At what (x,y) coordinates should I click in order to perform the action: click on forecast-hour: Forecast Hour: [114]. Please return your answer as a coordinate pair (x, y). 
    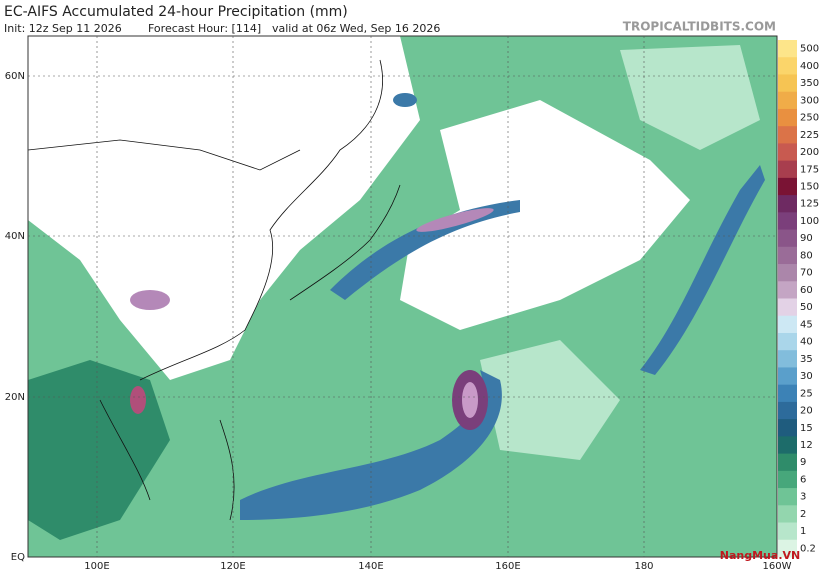
    Looking at the image, I should click on (204, 28).